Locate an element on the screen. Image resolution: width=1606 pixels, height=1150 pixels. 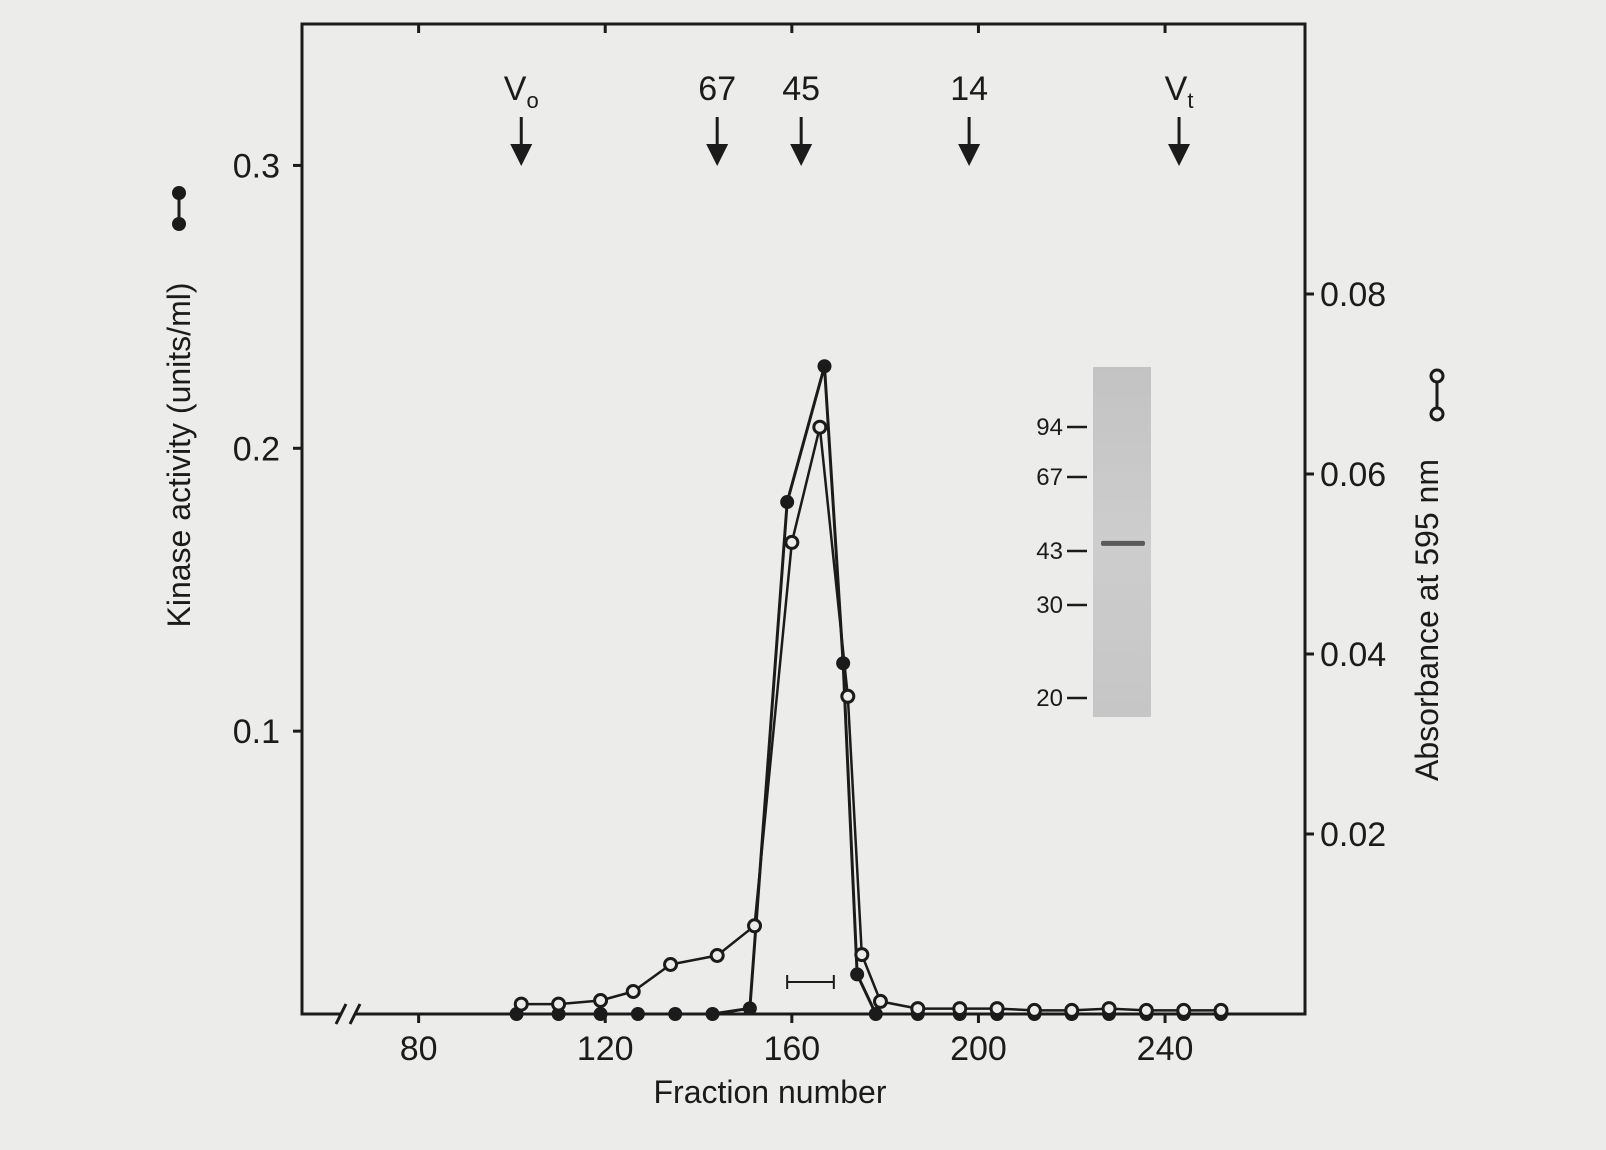
y-left-axis: 0.1 0.2 0.3 is located at coordinates (267, 449).